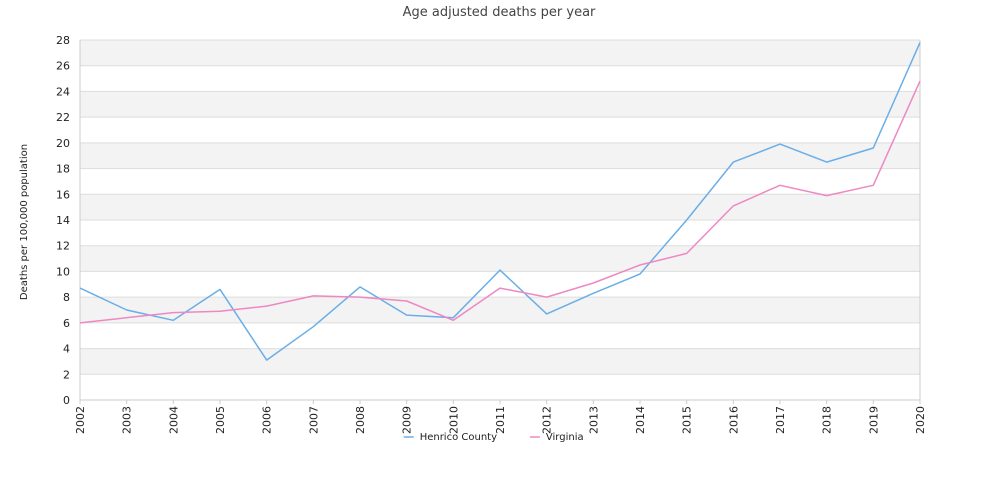 This screenshot has height=500, width=1000. I want to click on legend-item-label: Henrico County, so click(458, 437).